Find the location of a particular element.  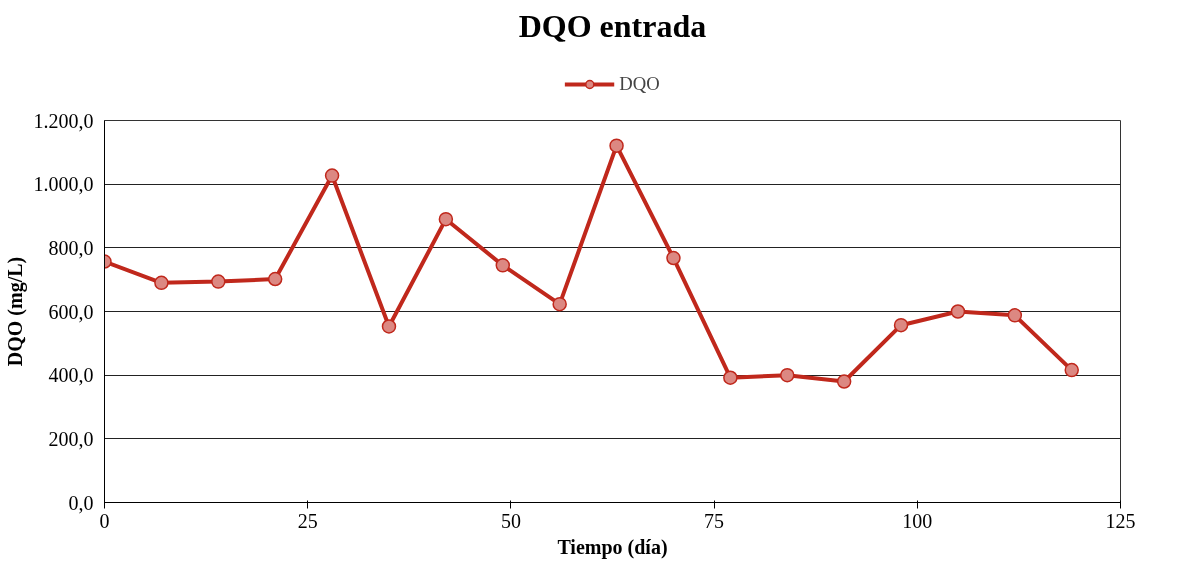

y-tick-label: 200,0 is located at coordinates (71, 438).